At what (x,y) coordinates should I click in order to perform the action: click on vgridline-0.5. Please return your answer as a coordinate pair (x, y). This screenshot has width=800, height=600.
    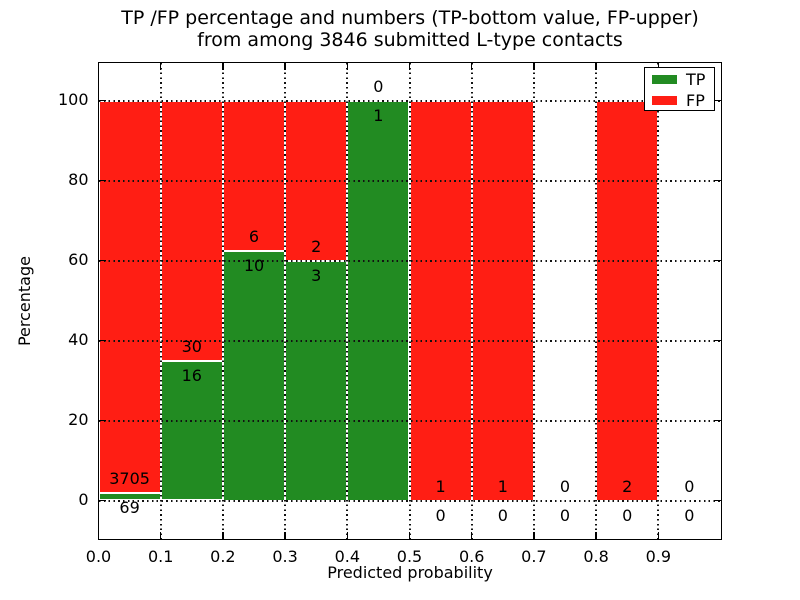
    Looking at the image, I should click on (409, 300).